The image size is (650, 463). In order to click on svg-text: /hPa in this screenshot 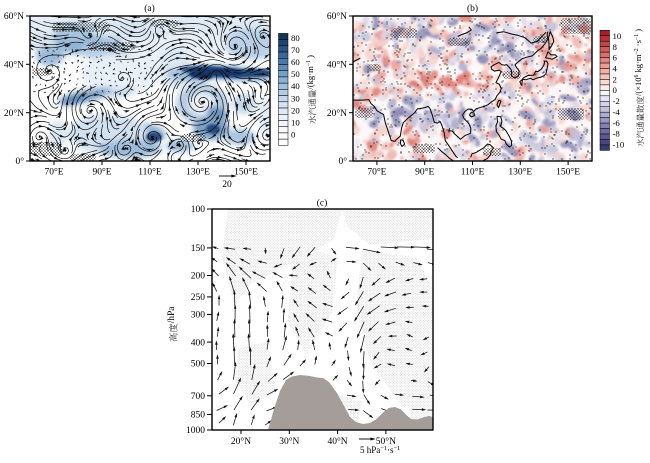, I will do `click(172, 315)`.